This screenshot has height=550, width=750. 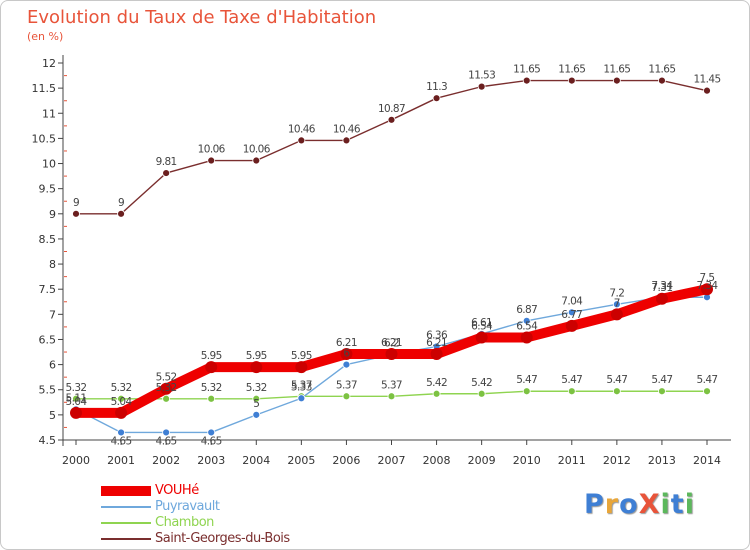 What do you see at coordinates (76, 460) in the screenshot?
I see `x-tick-label: 2000` at bounding box center [76, 460].